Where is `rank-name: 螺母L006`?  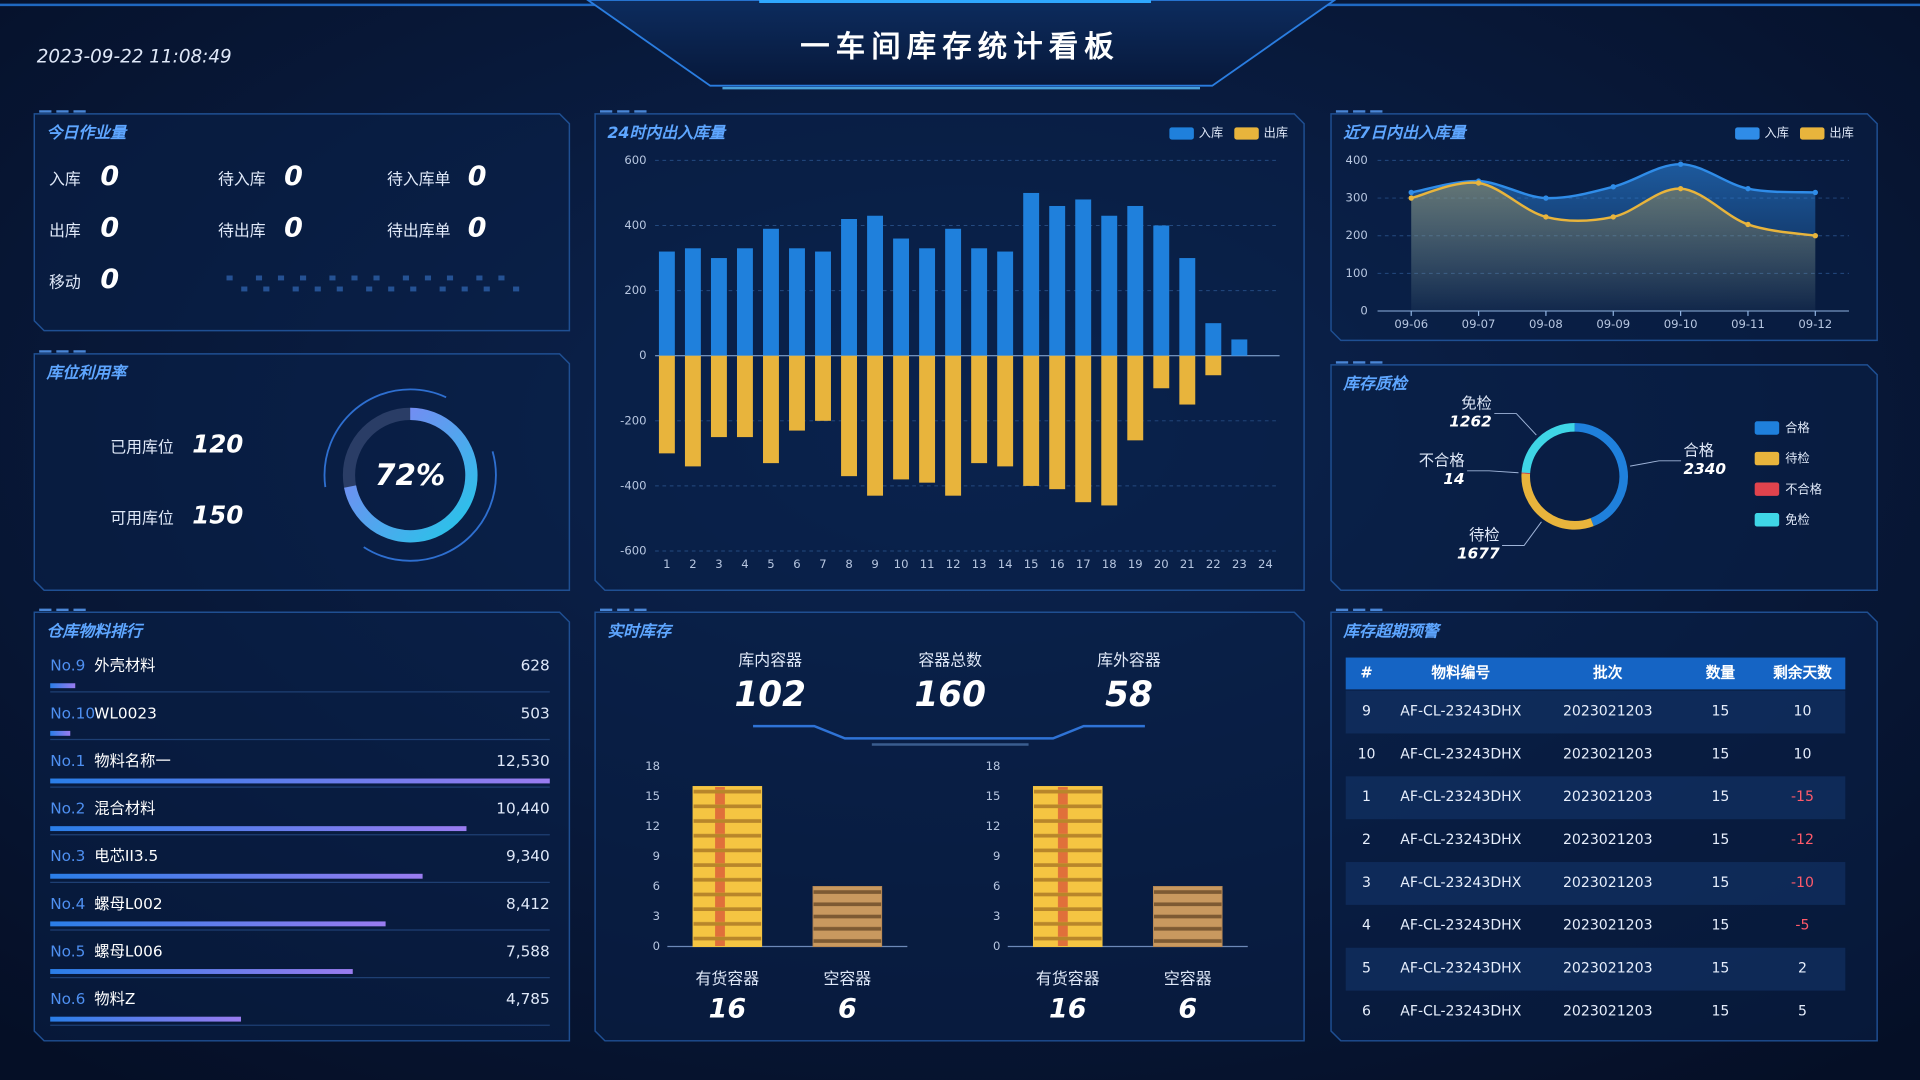 rank-name: 螺母L006 is located at coordinates (128, 951).